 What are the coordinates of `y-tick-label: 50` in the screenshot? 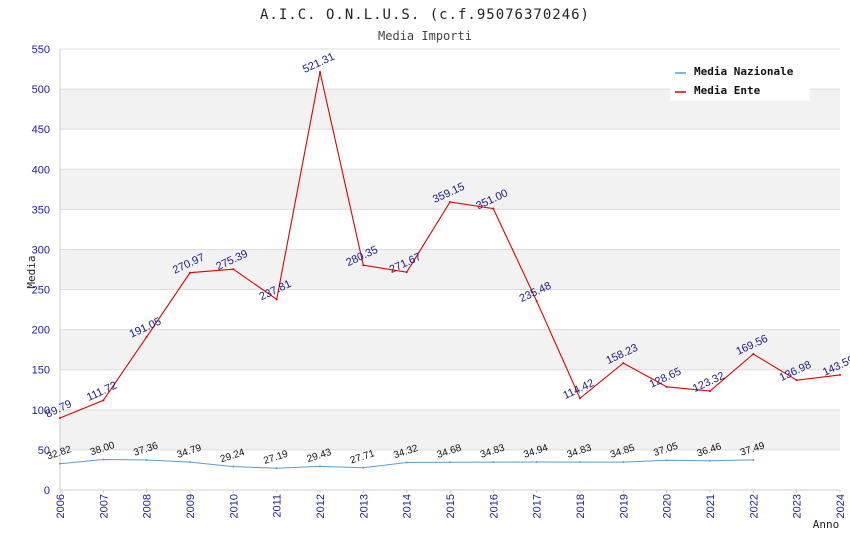 It's located at (44, 451).